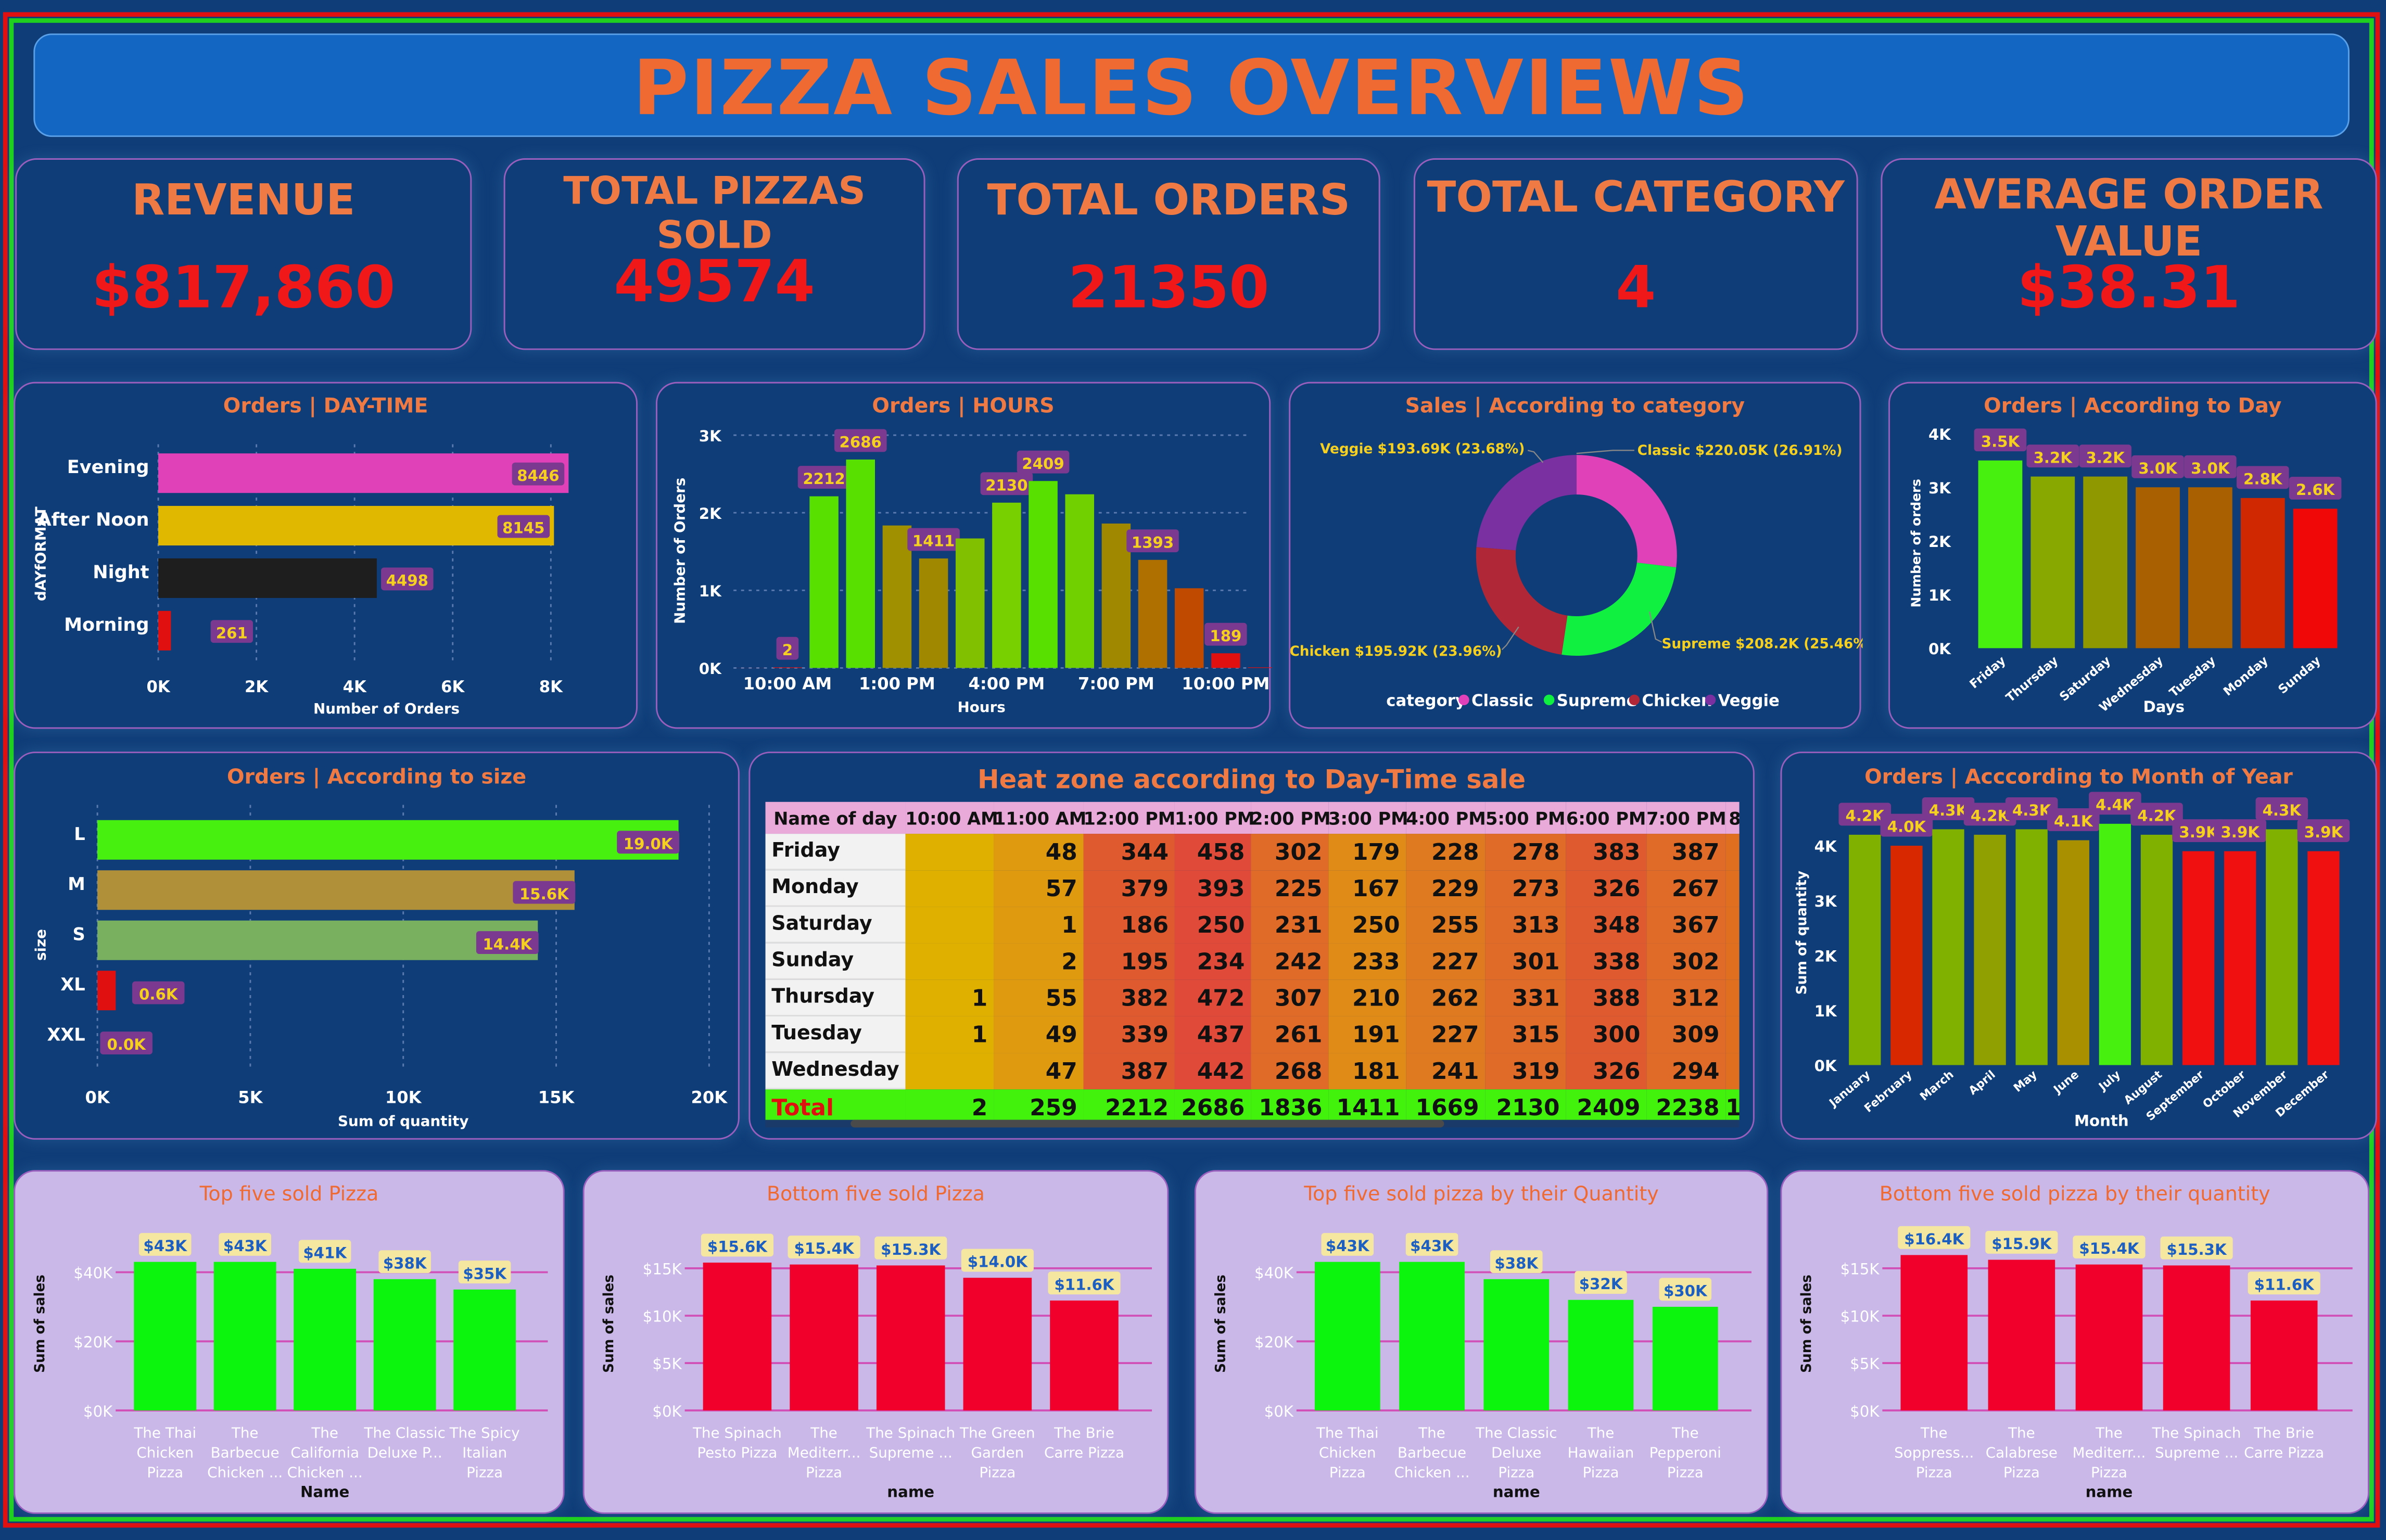  I want to click on x-tick-label: The Spinach, so click(737, 1433).